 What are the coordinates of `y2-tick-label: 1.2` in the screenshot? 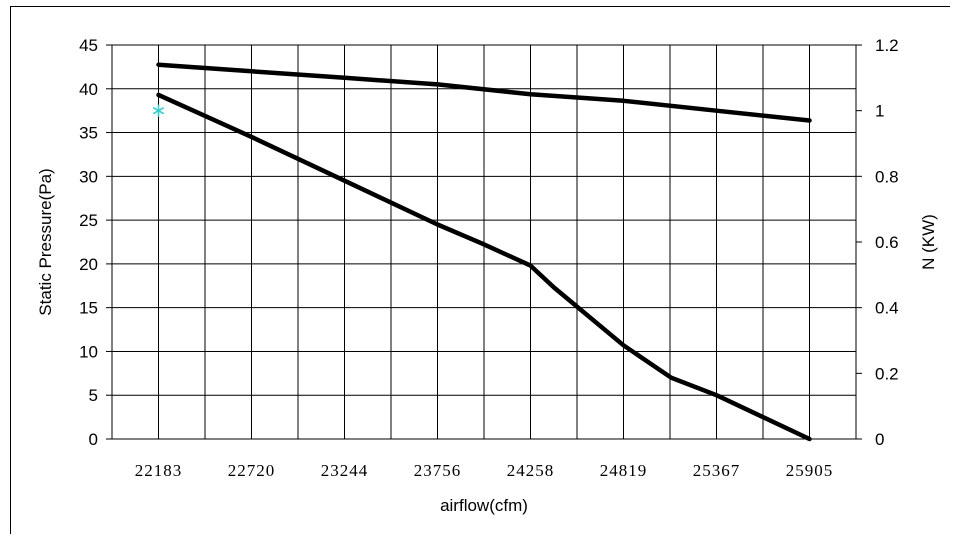 It's located at (887, 45).